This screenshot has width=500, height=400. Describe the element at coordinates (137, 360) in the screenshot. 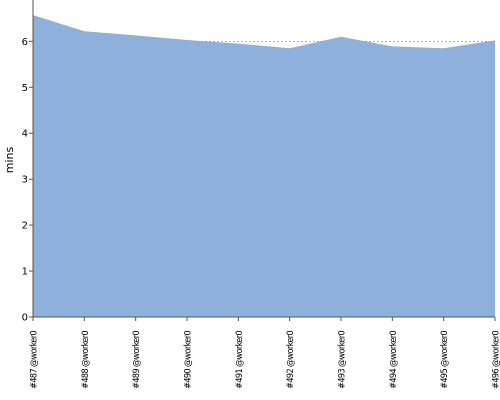

I see `x-tick-label: #489 @worker0` at that location.